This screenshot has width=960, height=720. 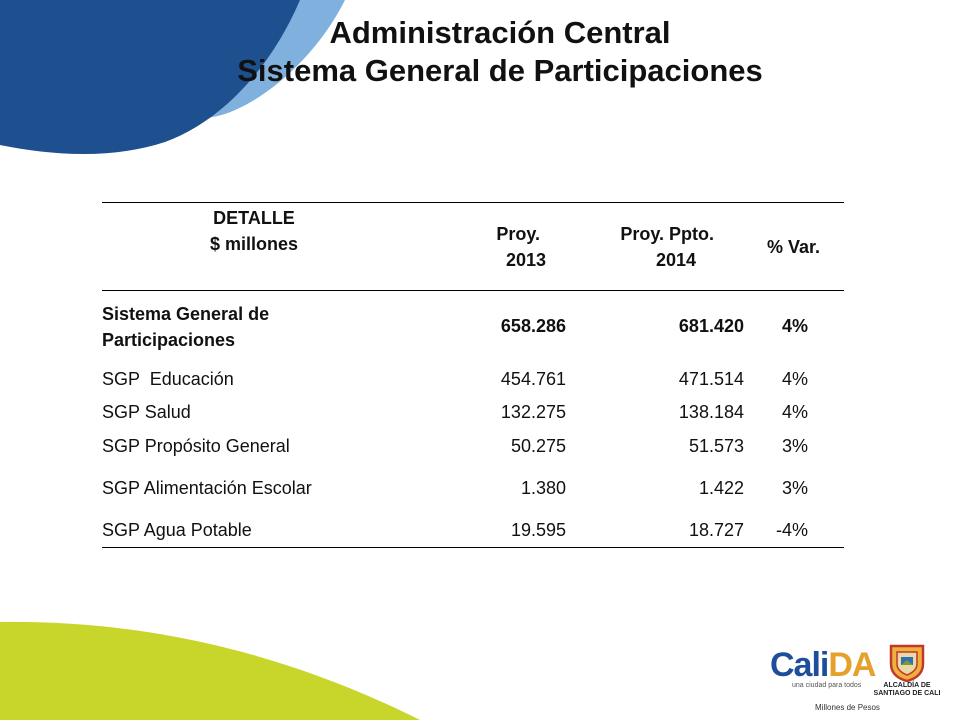 What do you see at coordinates (533, 412) in the screenshot?
I see `row-proy-2013: 132.275` at bounding box center [533, 412].